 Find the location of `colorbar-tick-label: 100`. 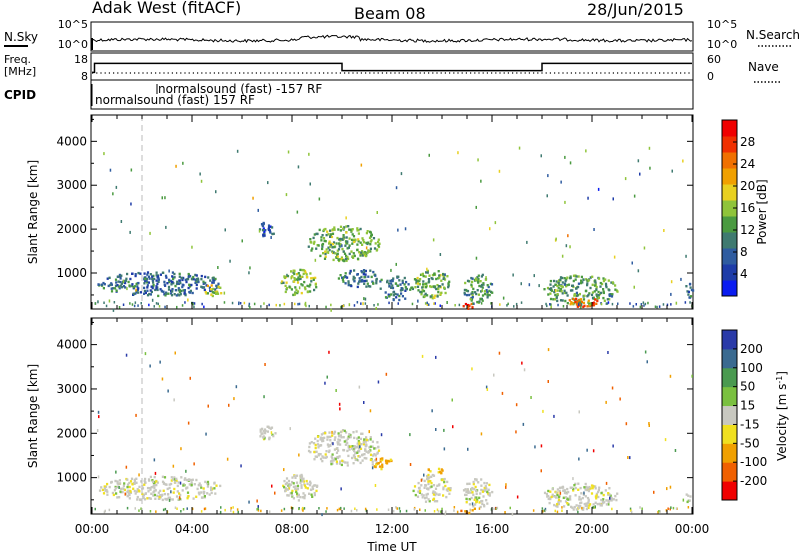

colorbar-tick-label: 100 is located at coordinates (751, 368).